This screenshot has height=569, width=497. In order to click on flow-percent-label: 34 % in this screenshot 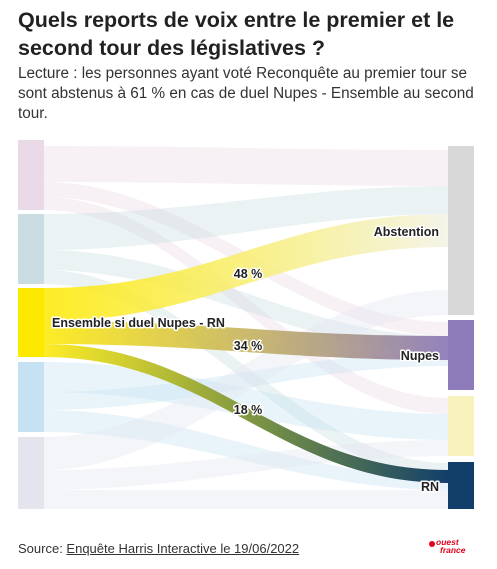, I will do `click(248, 346)`.